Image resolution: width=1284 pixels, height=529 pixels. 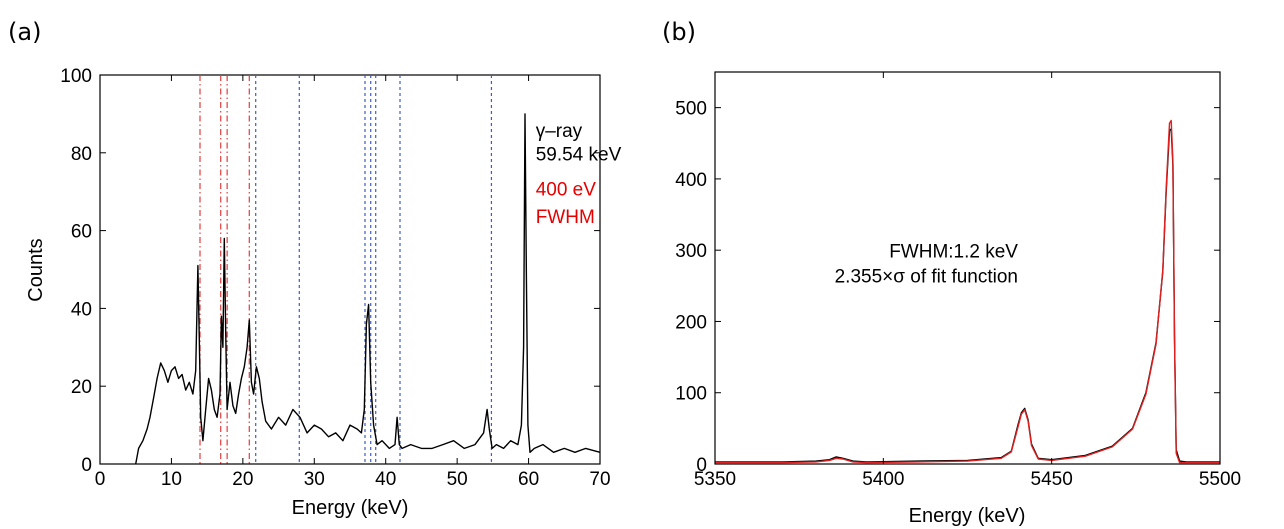 I want to click on annotation-text: γ–ray, so click(x=559, y=131).